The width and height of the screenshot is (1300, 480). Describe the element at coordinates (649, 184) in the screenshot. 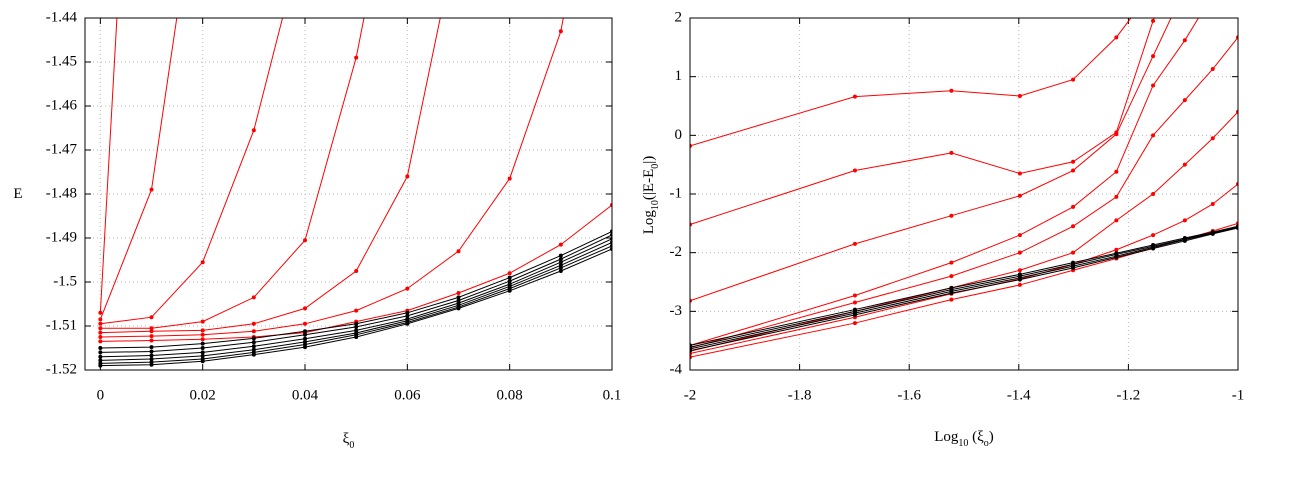

I see `label-part: (|E-E` at that location.